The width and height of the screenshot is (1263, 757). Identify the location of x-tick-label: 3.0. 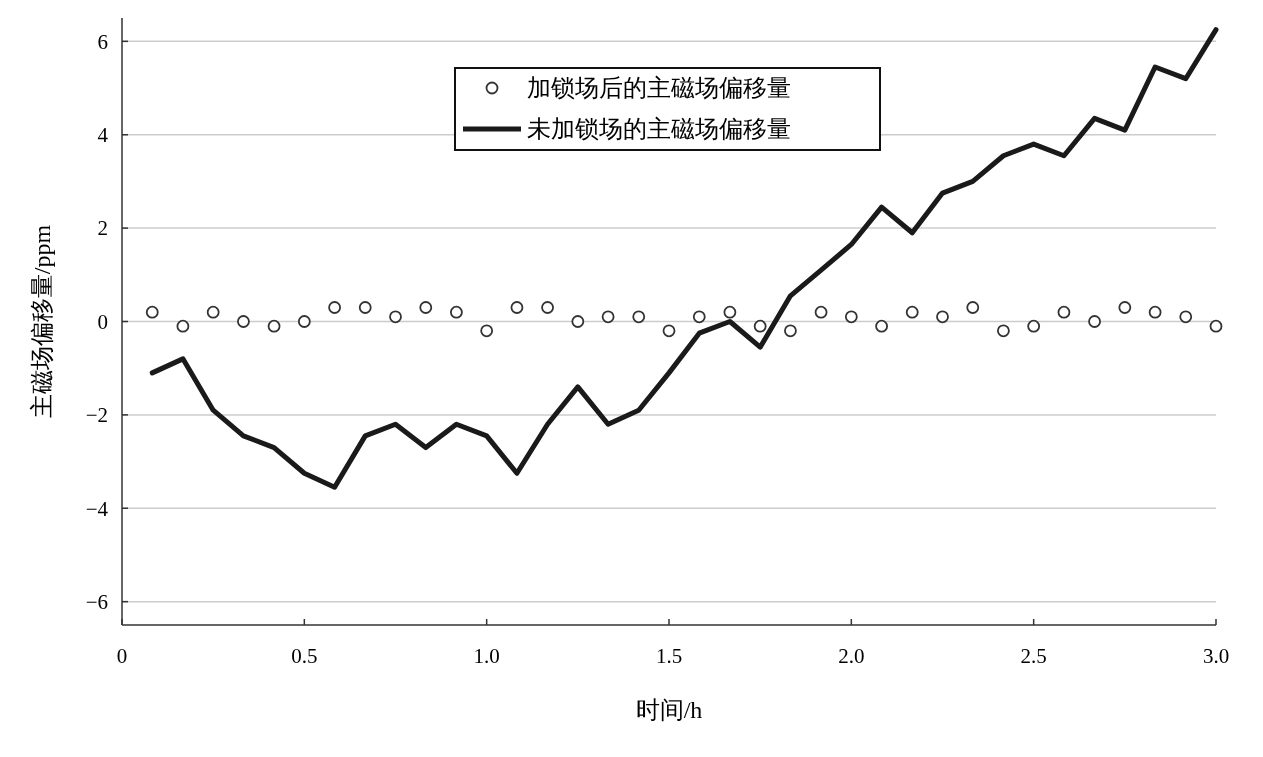
(1216, 656).